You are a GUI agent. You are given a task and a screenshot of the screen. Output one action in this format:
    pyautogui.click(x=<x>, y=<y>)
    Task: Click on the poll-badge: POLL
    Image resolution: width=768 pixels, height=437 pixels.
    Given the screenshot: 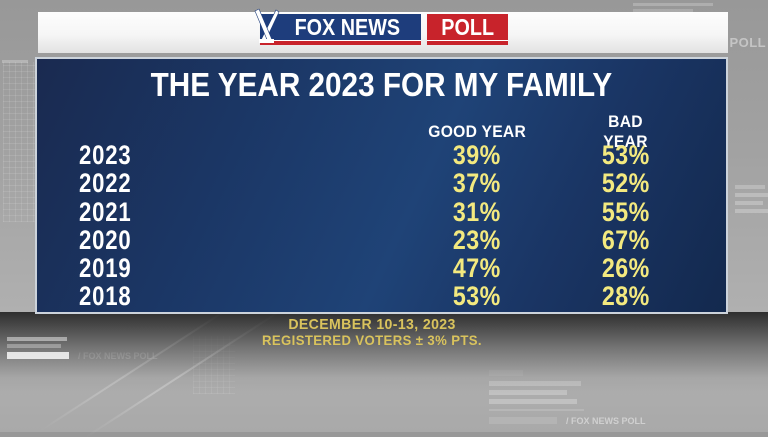 What is the action you would take?
    pyautogui.click(x=467, y=29)
    